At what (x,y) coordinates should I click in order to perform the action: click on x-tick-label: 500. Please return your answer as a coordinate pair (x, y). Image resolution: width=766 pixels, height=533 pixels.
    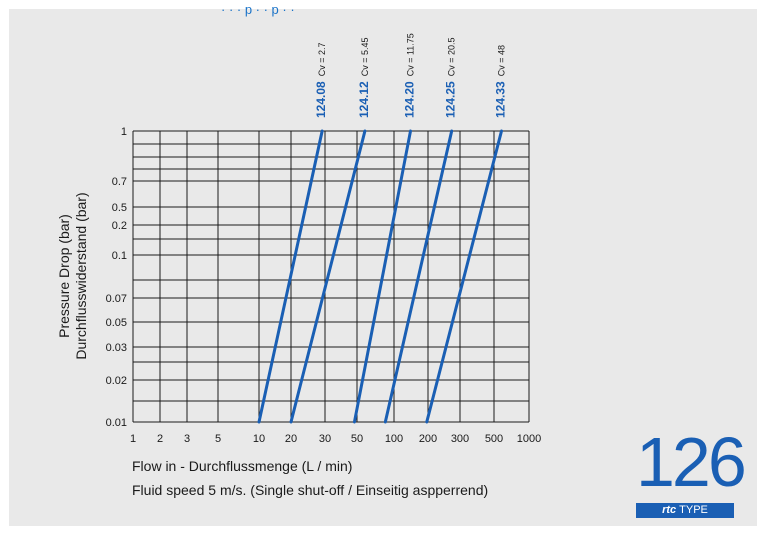
    Looking at the image, I should click on (494, 439).